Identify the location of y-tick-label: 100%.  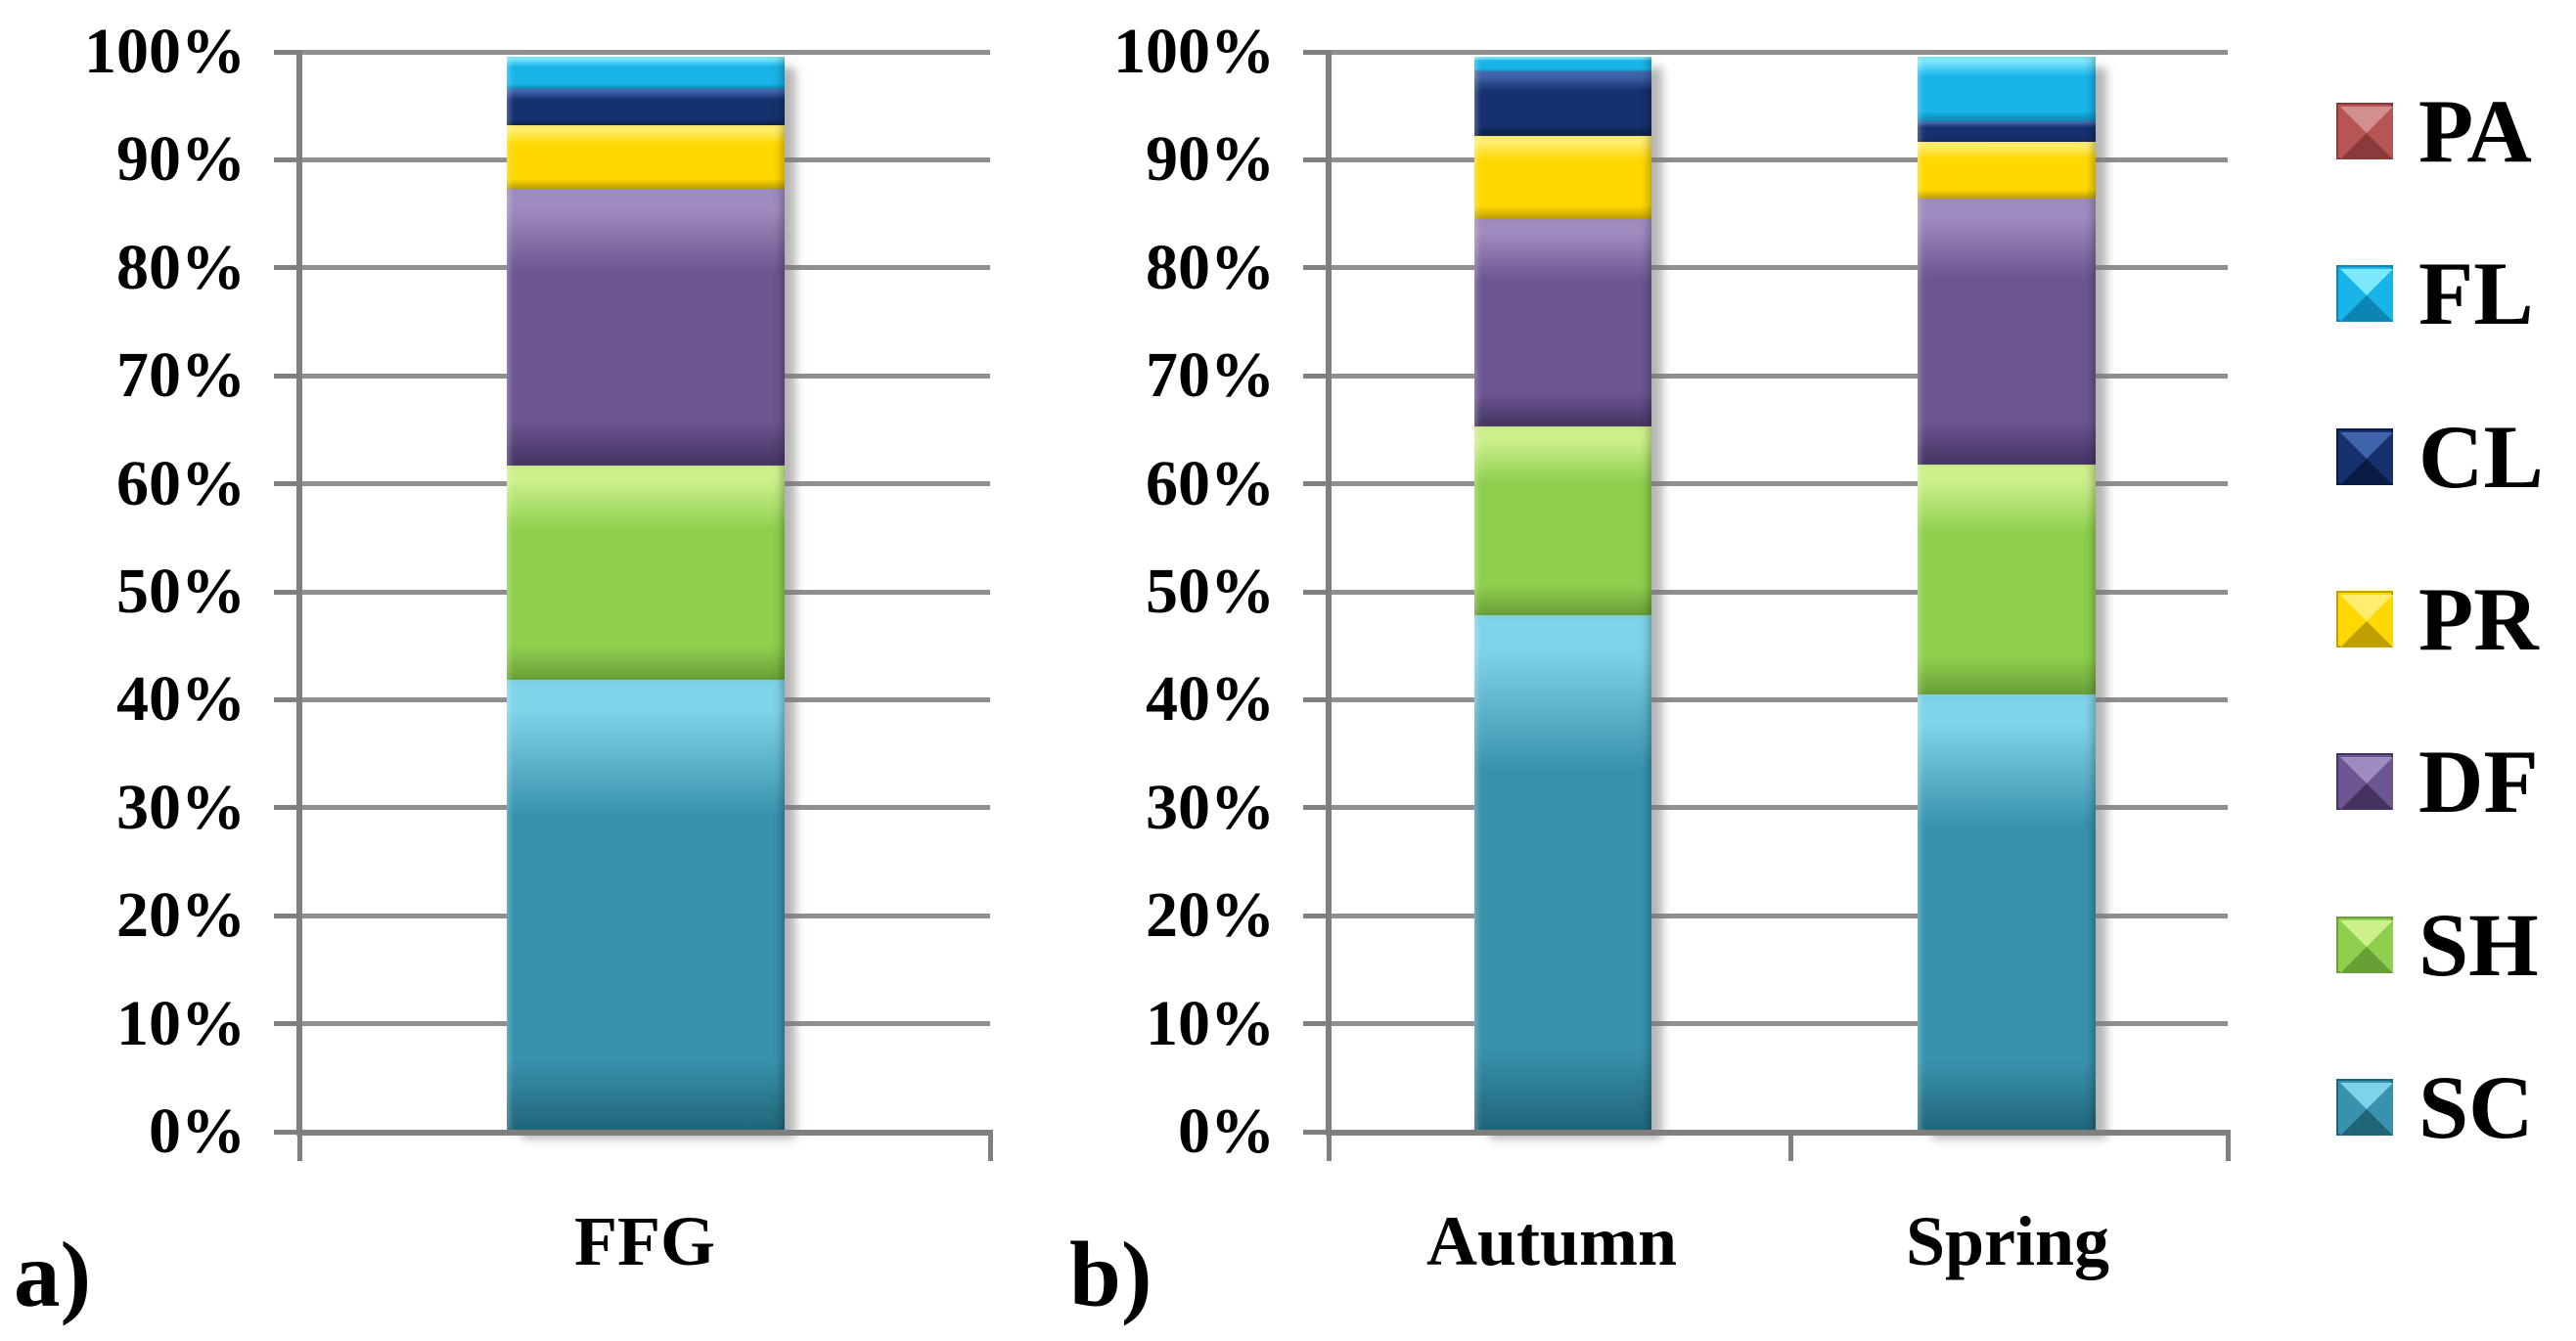
(1194, 51).